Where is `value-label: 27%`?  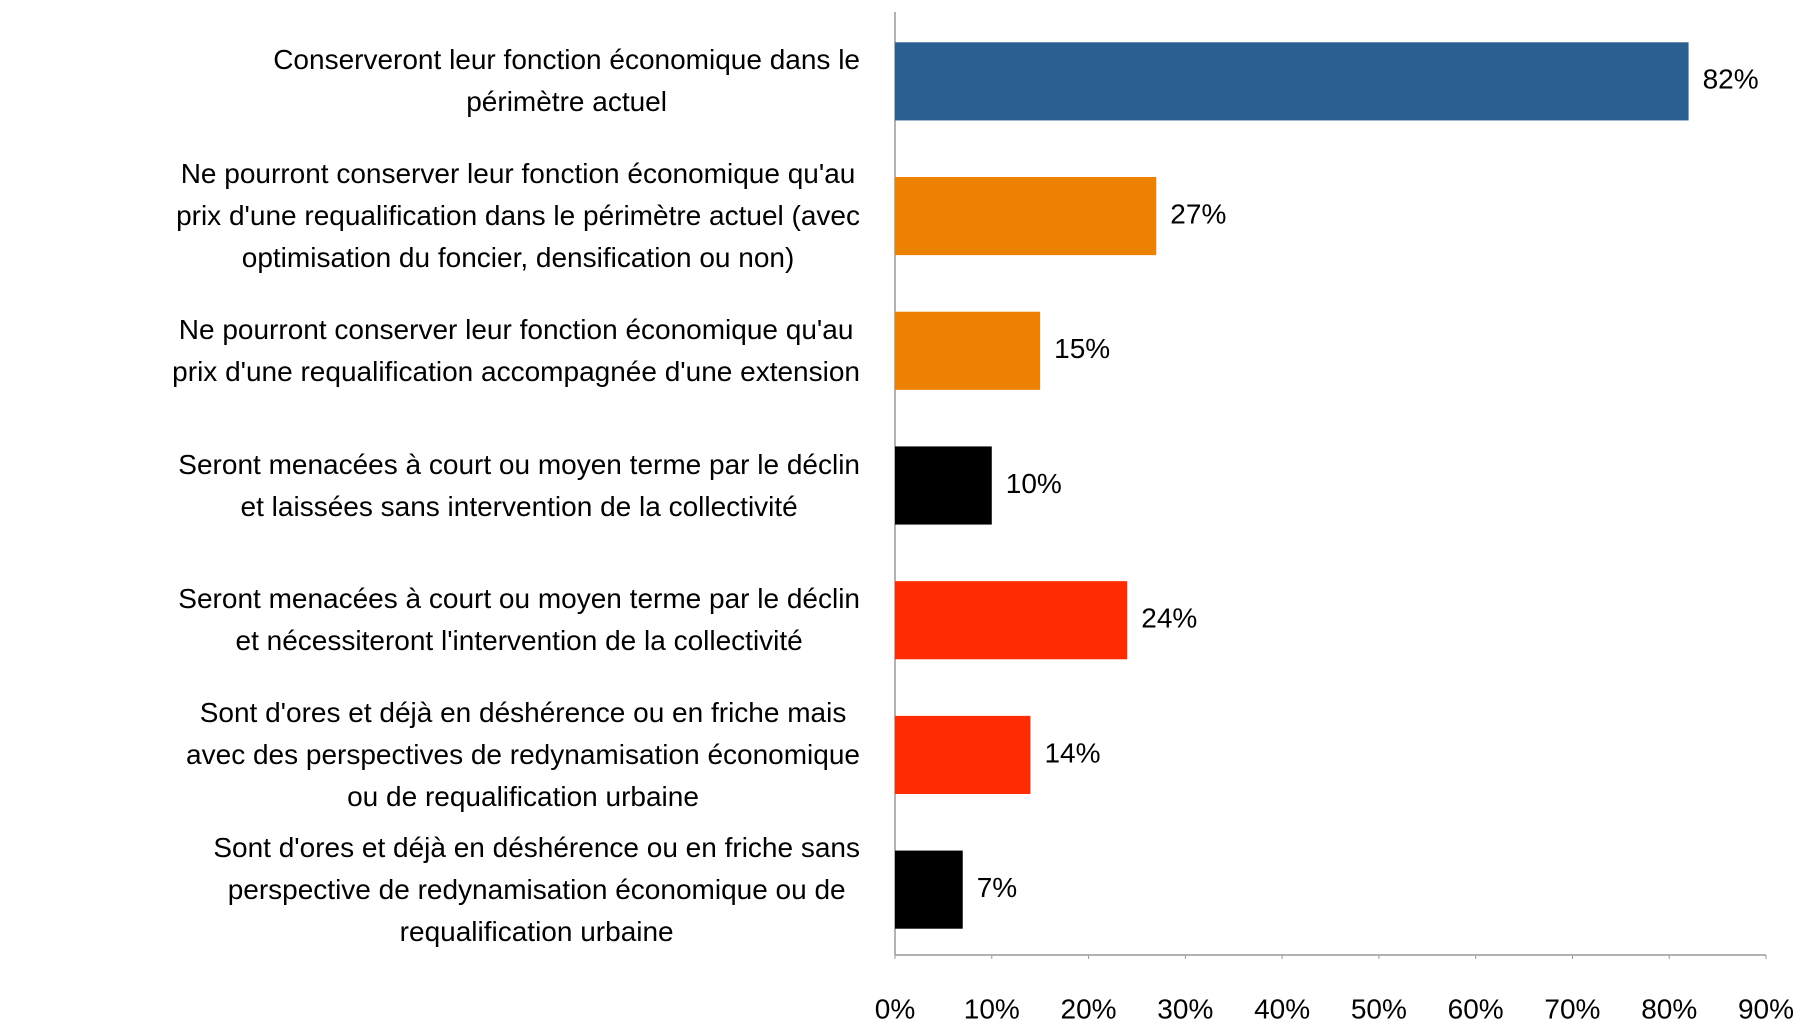
value-label: 27% is located at coordinates (1198, 213).